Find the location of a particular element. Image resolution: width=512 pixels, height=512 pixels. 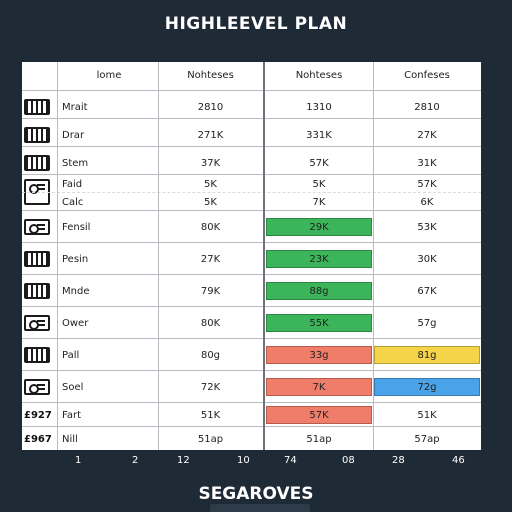

table-row: Faid 5K 5K 57K is located at coordinates (251, 189).